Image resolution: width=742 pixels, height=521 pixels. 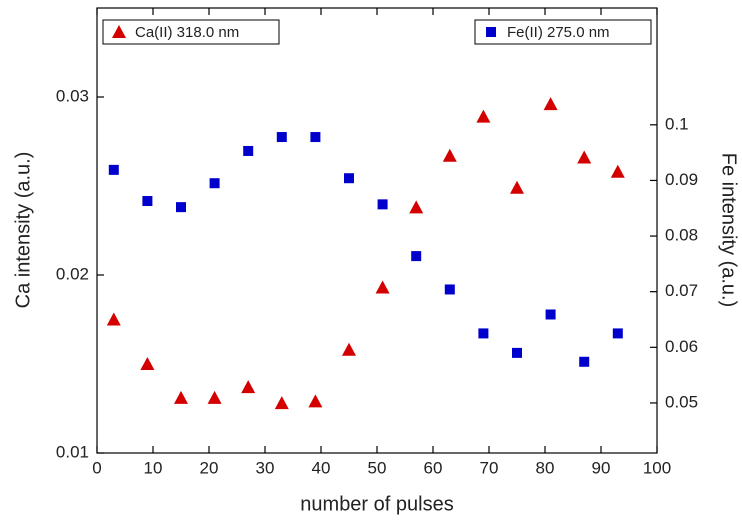 What do you see at coordinates (558, 32) in the screenshot?
I see `legend-label: Fe(II) 275.0 nm` at bounding box center [558, 32].